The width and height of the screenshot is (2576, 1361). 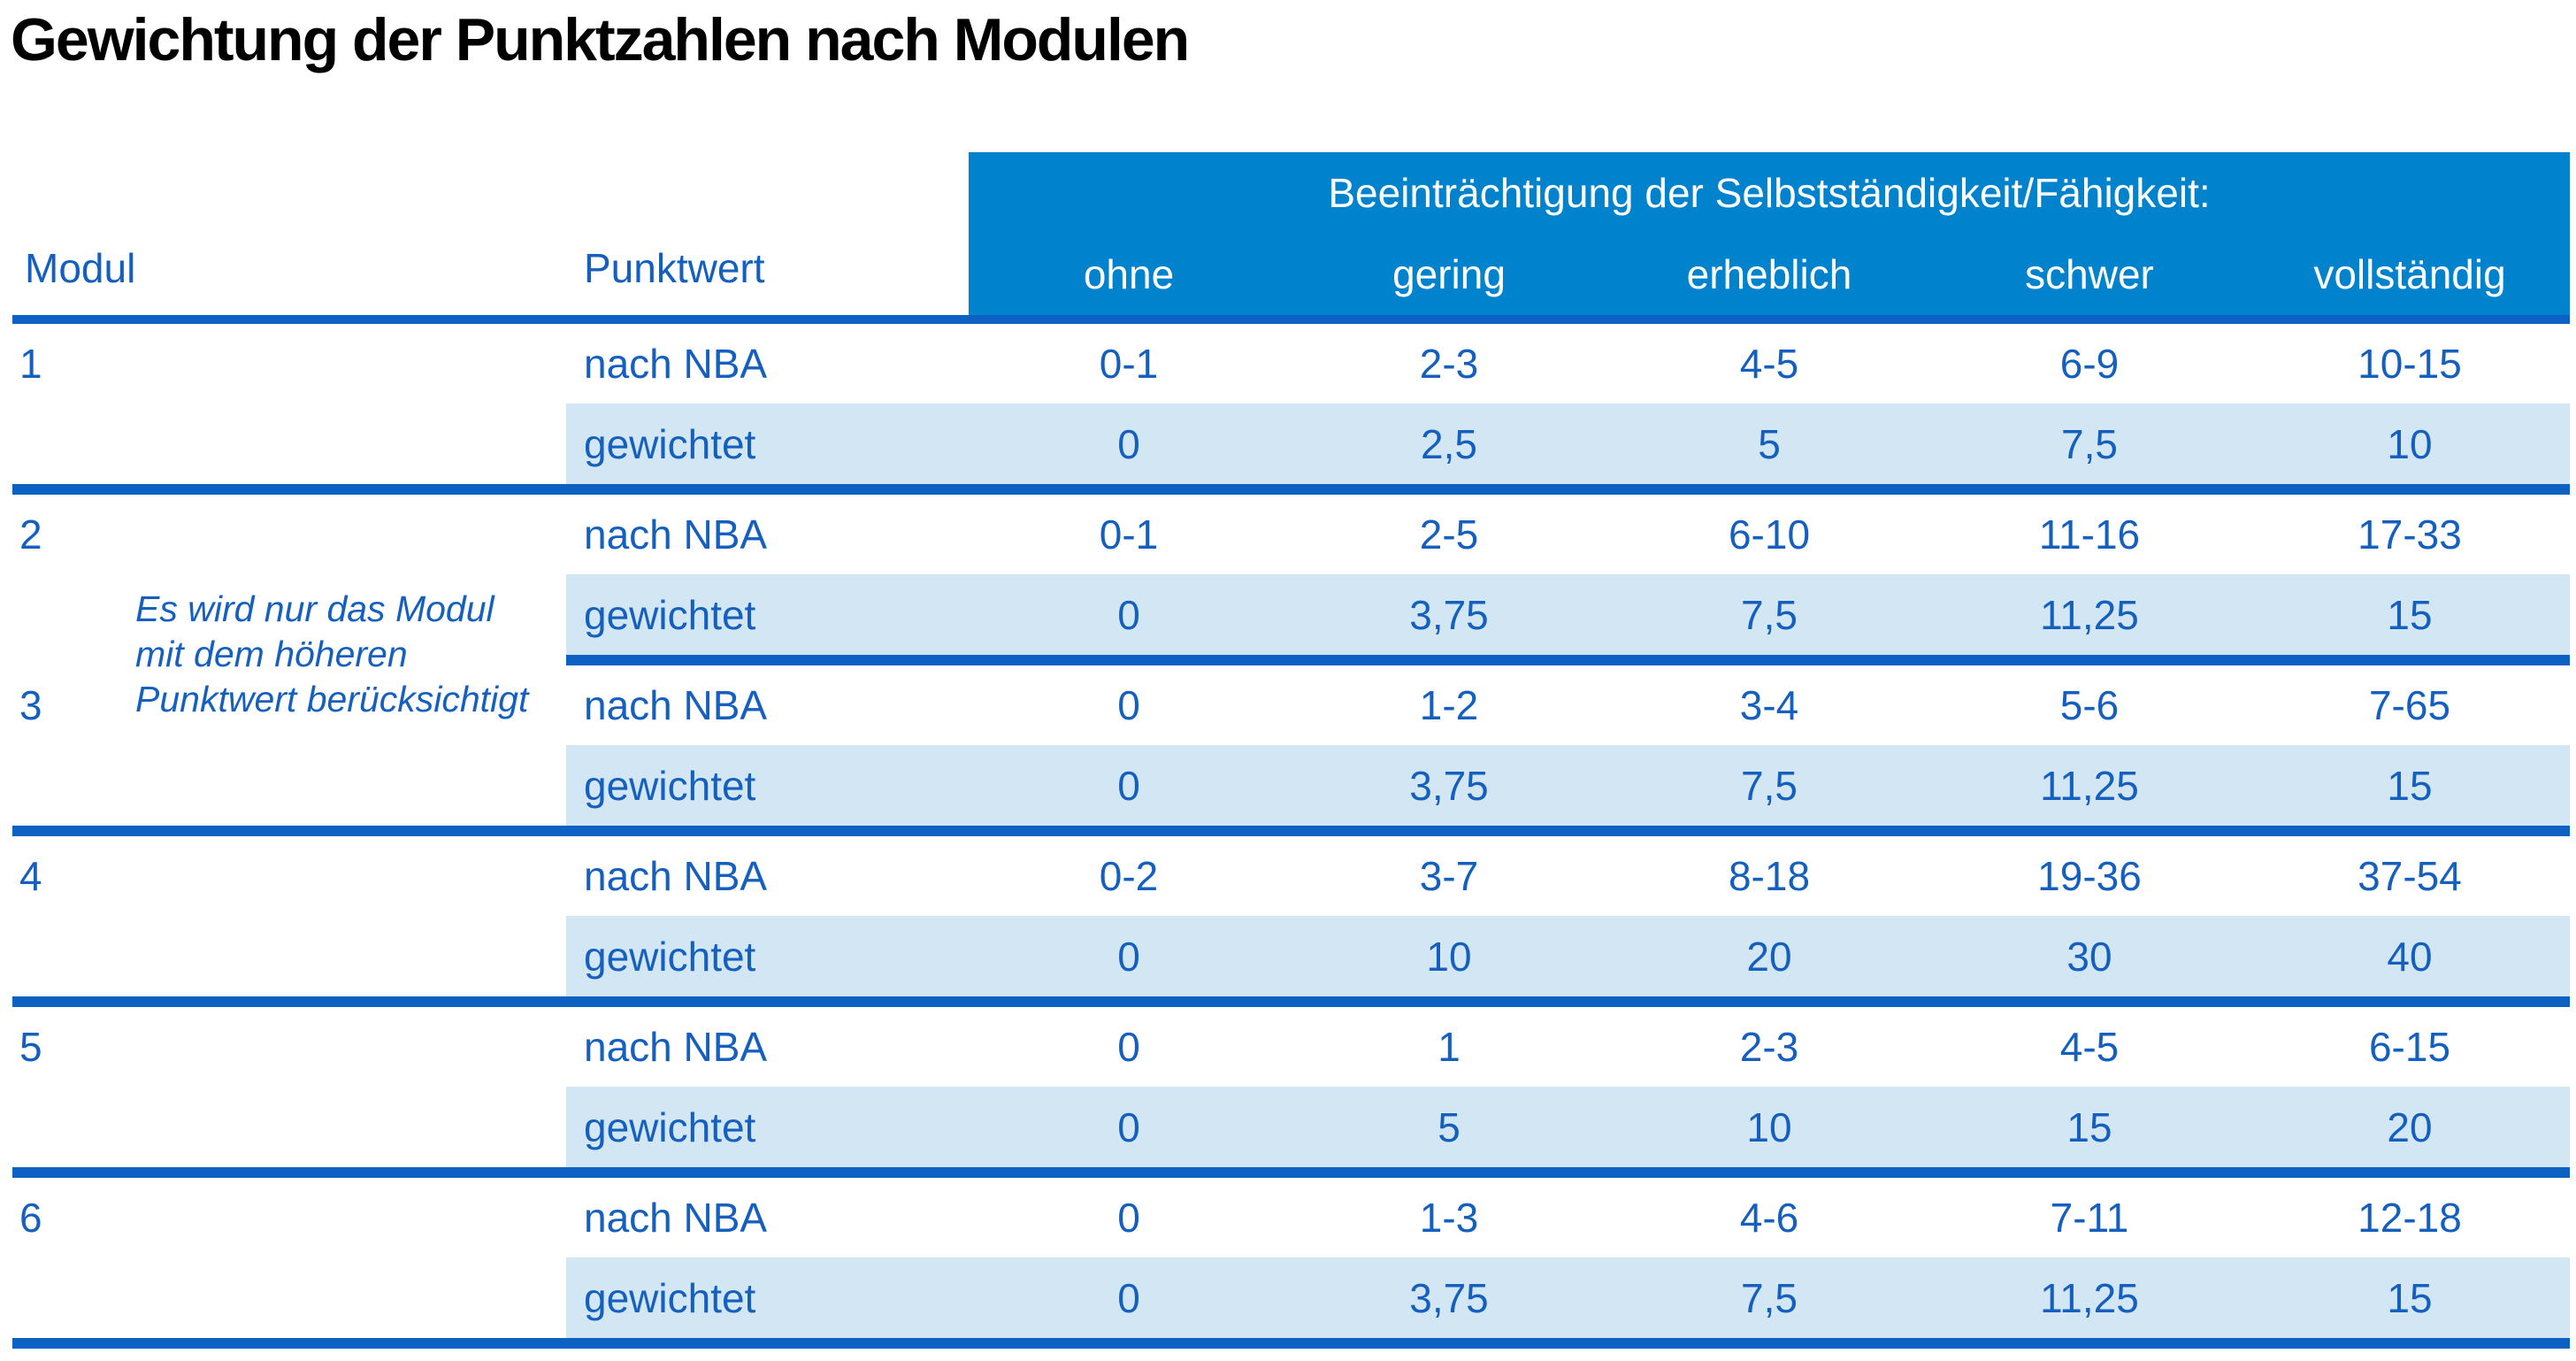 What do you see at coordinates (1568, 660) in the screenshot?
I see `module-divider-partial` at bounding box center [1568, 660].